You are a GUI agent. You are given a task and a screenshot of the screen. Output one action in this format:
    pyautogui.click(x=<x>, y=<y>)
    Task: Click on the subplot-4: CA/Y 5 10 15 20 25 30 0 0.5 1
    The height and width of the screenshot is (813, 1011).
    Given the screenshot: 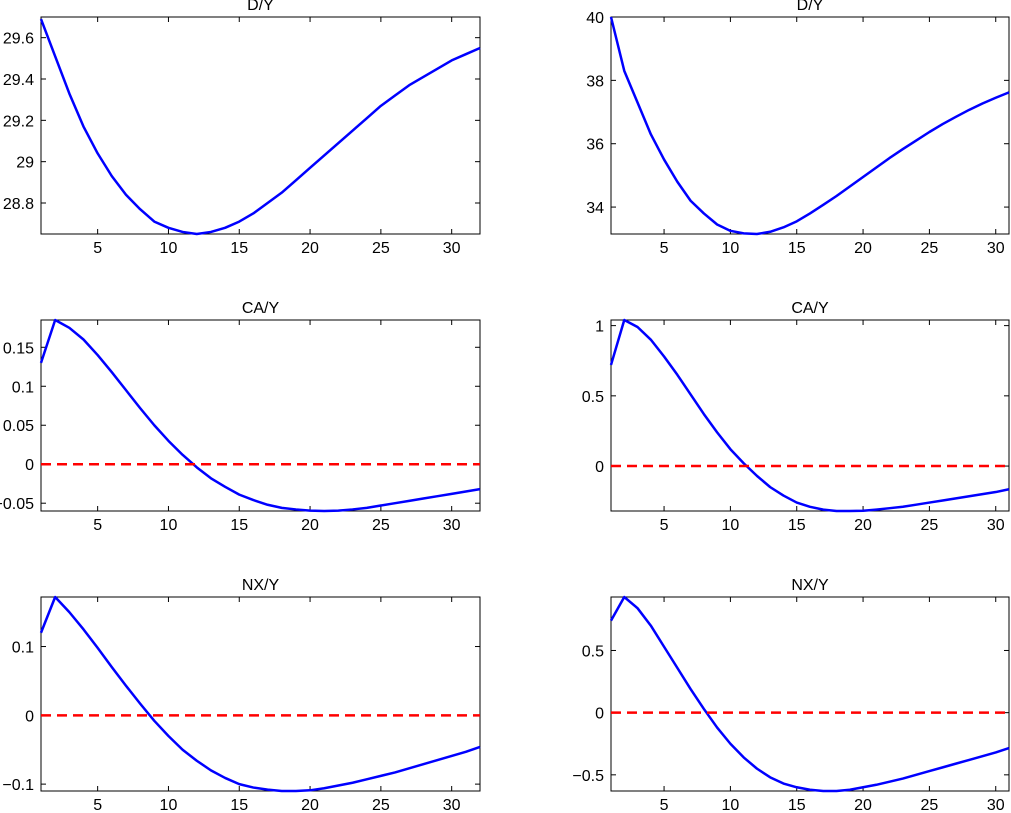 What is the action you would take?
    pyautogui.click(x=796, y=417)
    